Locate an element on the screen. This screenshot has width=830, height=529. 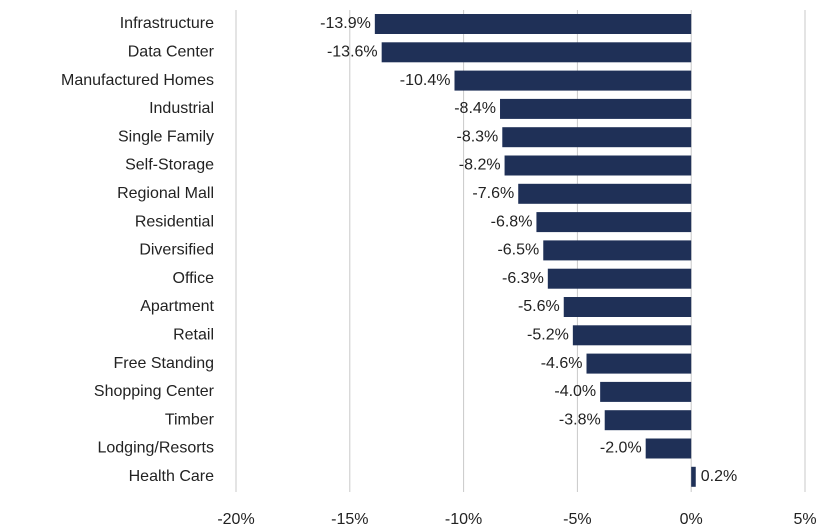
y-tick-label: Self-Storage is located at coordinates (169, 165).